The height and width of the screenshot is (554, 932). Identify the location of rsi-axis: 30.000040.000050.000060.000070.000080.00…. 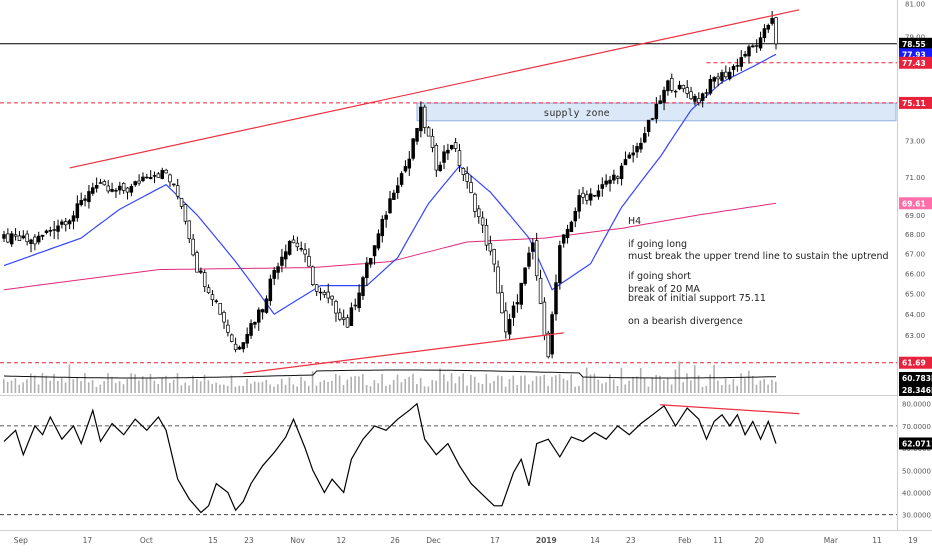
(915, 460).